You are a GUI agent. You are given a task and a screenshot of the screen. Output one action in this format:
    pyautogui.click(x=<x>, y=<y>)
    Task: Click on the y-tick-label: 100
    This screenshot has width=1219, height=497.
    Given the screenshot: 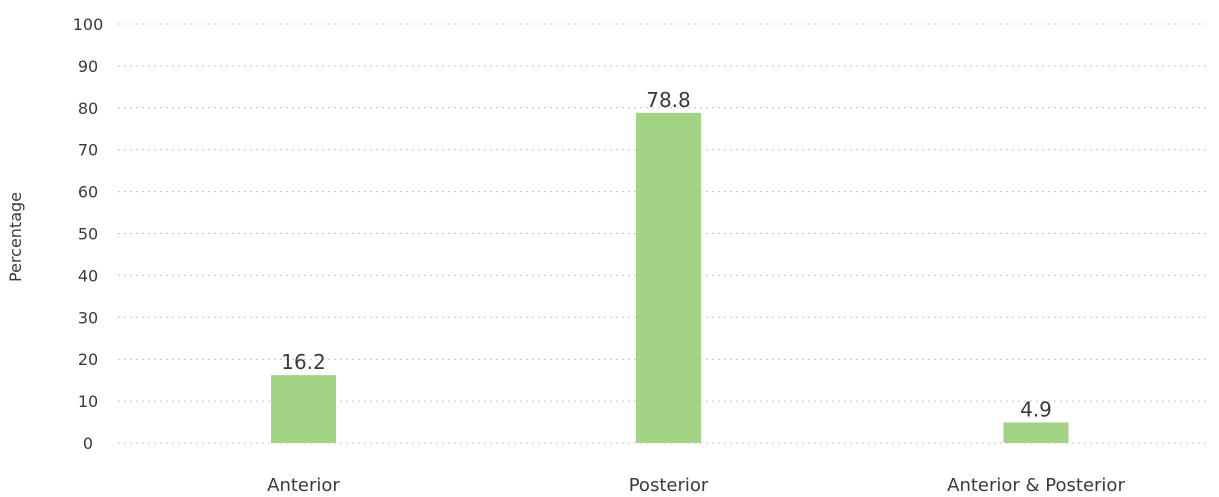 What is the action you would take?
    pyautogui.click(x=88, y=24)
    